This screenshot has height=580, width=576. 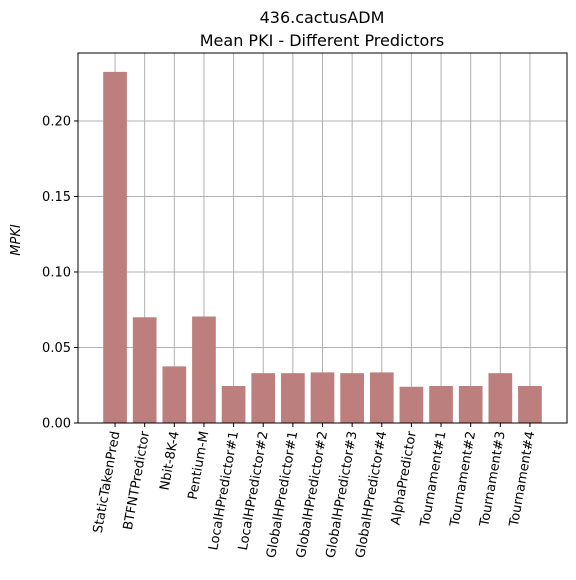 What do you see at coordinates (254, 490) in the screenshot?
I see `x-tick-label: LocalHPredictor#2` at bounding box center [254, 490].